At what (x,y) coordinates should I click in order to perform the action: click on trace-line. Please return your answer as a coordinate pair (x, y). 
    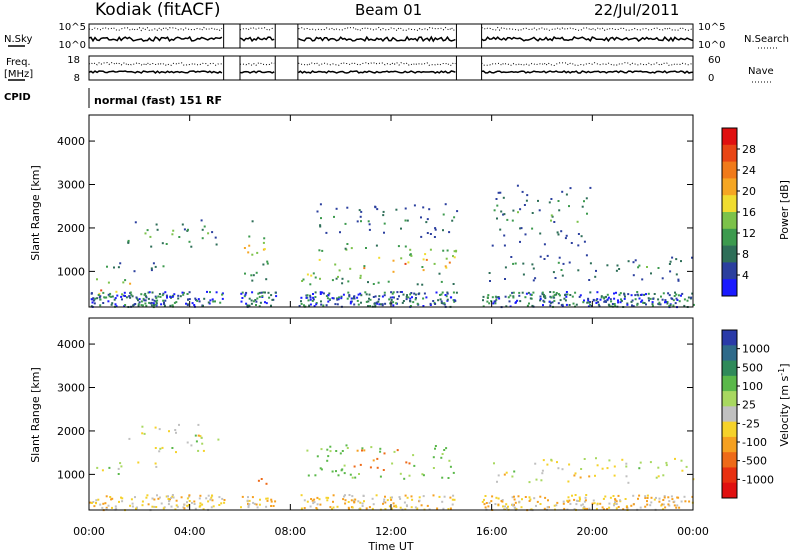
    Looking at the image, I should click on (391, 39).